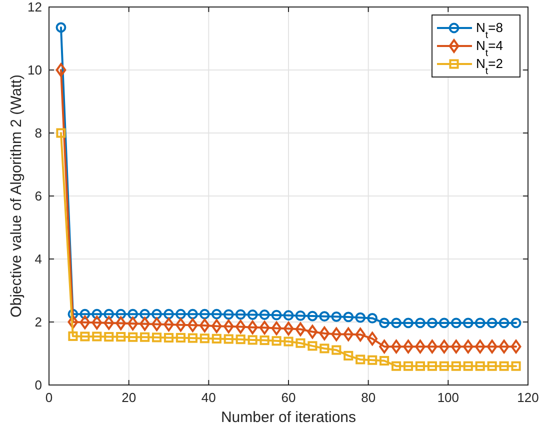  What do you see at coordinates (49, 397) in the screenshot?
I see `x-tick-label: 0` at bounding box center [49, 397].